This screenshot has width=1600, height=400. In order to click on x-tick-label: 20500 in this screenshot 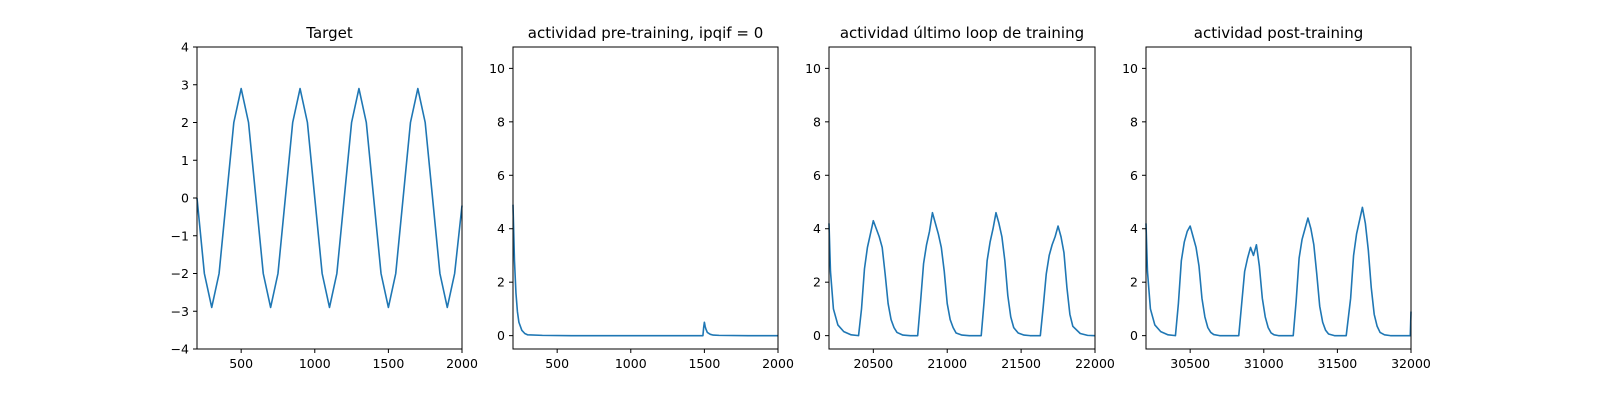, I will do `click(873, 363)`.